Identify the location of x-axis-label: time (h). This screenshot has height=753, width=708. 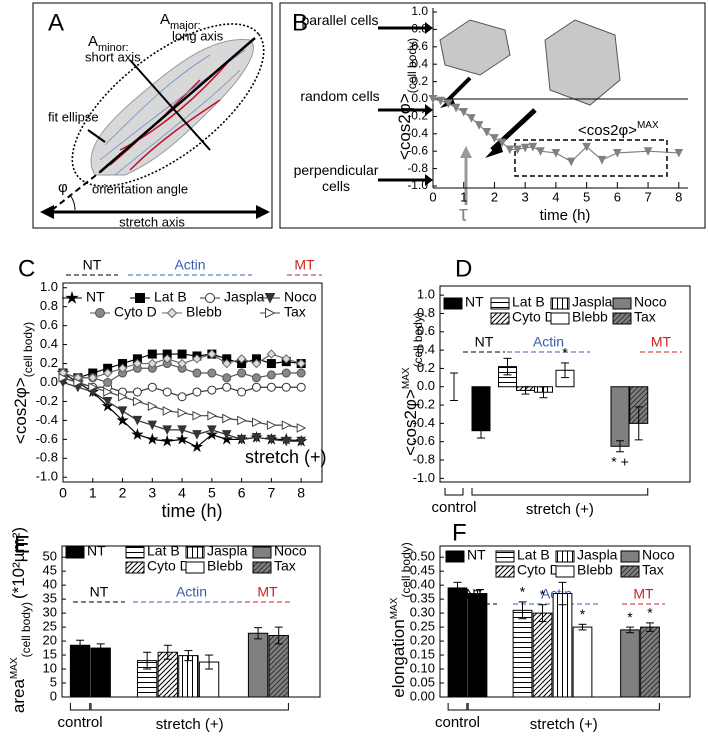
(565, 215).